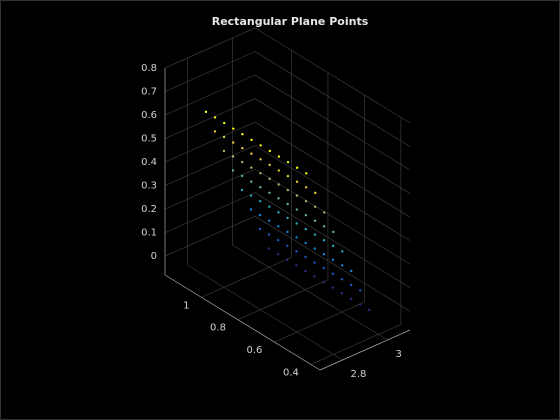 This screenshot has height=420, width=560. What do you see at coordinates (255, 350) in the screenshot?
I see `x-tick-label: 0.6` at bounding box center [255, 350].